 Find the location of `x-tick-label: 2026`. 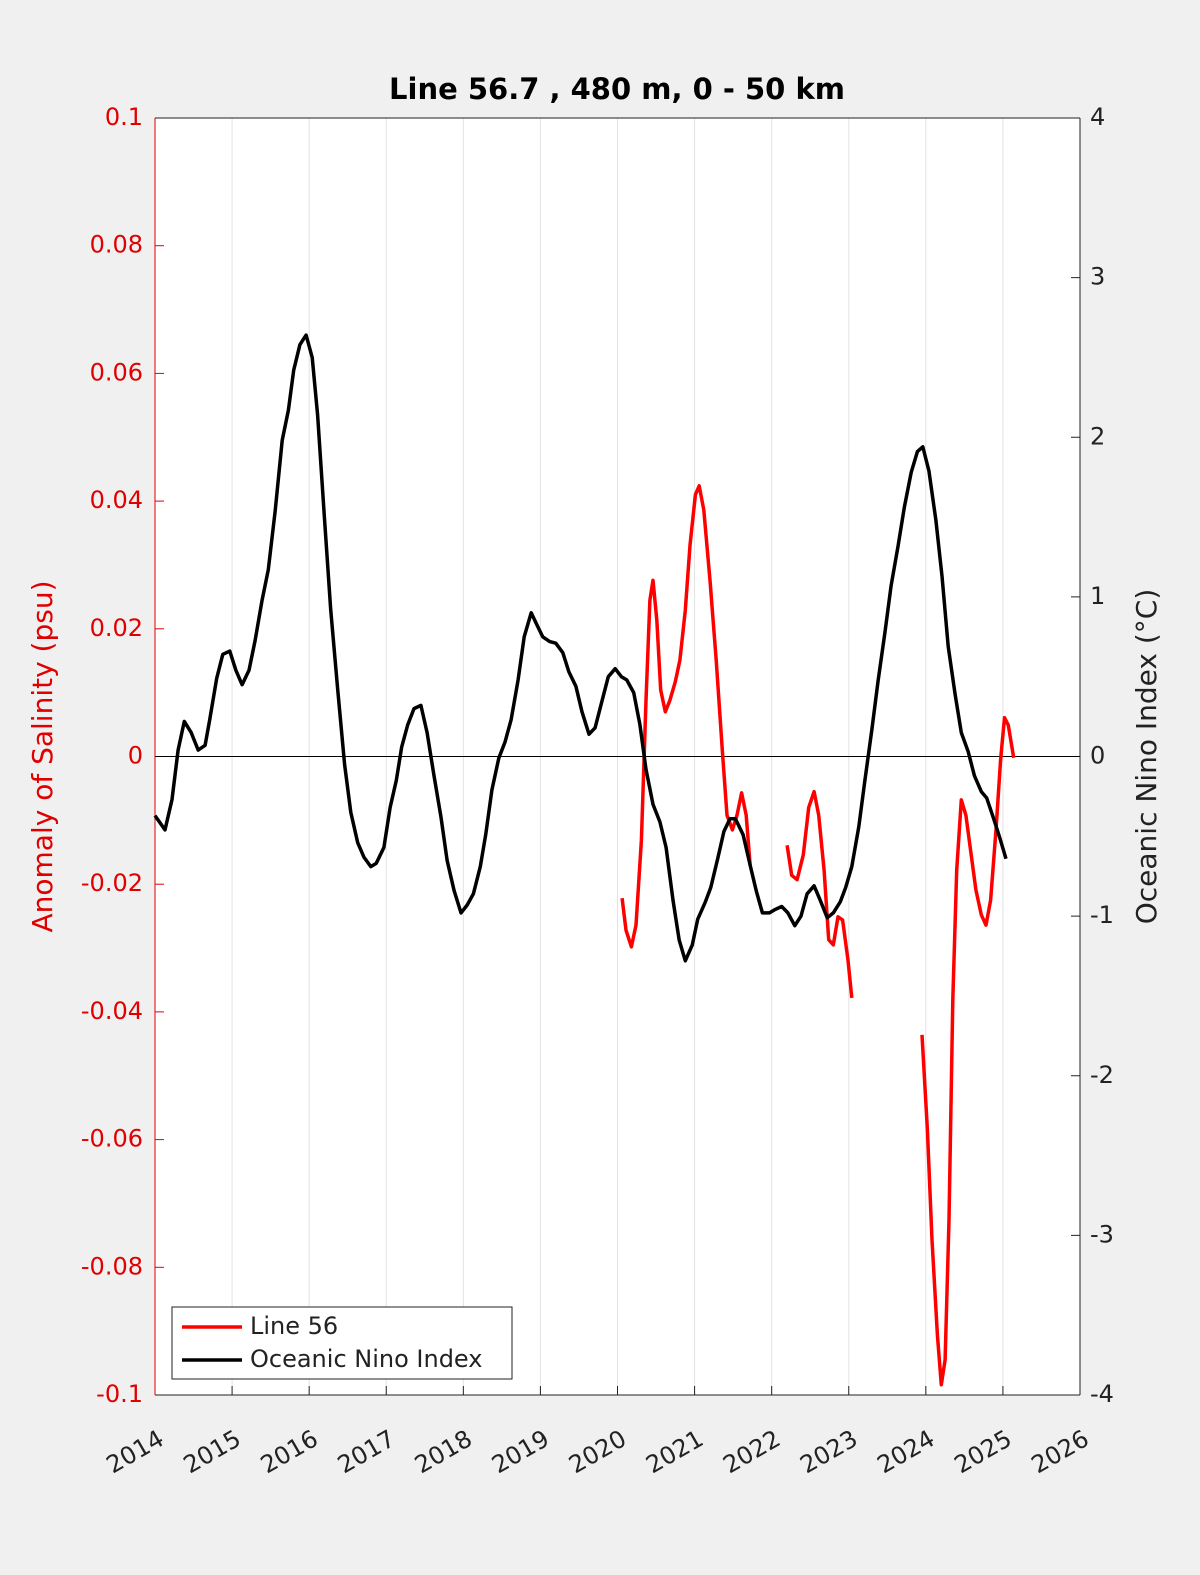

x-tick-label: 2026 is located at coordinates (1060, 1451).